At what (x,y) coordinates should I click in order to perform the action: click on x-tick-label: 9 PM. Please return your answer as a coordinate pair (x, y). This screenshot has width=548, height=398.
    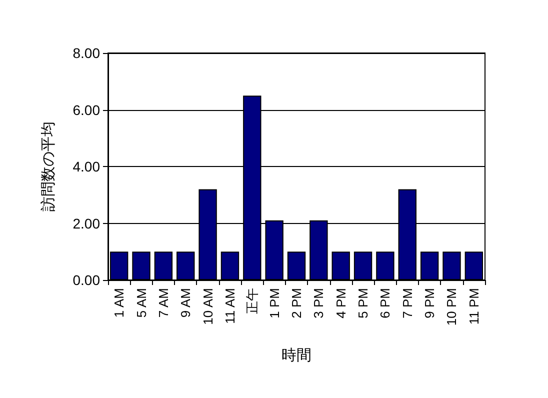
    Looking at the image, I should click on (430, 303).